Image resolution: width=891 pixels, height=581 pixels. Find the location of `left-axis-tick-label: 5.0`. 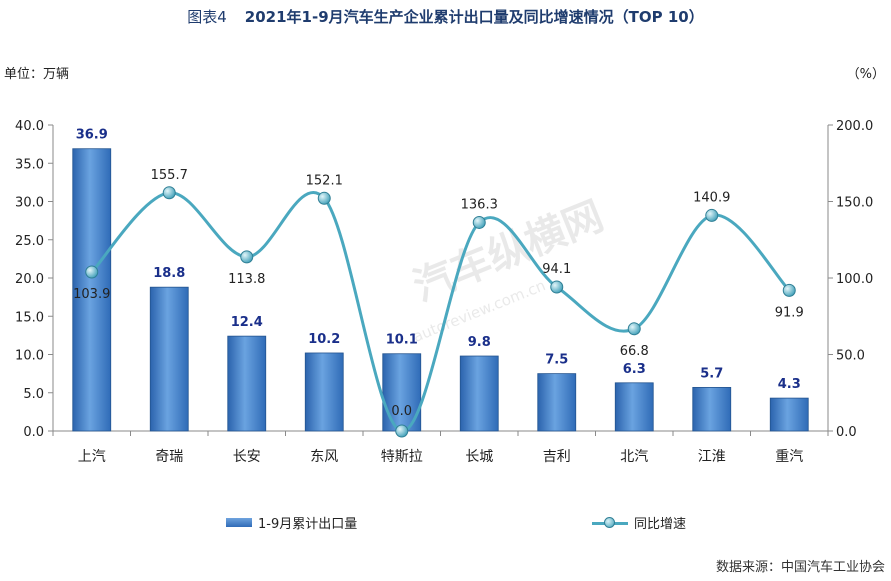

left-axis-tick-label: 5.0 is located at coordinates (33, 394).